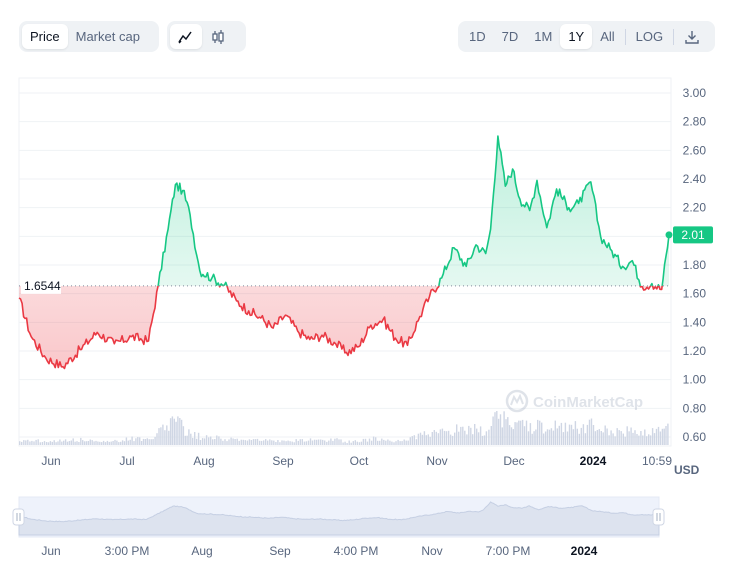 This screenshot has width=734, height=573. Describe the element at coordinates (695, 437) in the screenshot. I see `y-tick-label: 0.60` at that location.